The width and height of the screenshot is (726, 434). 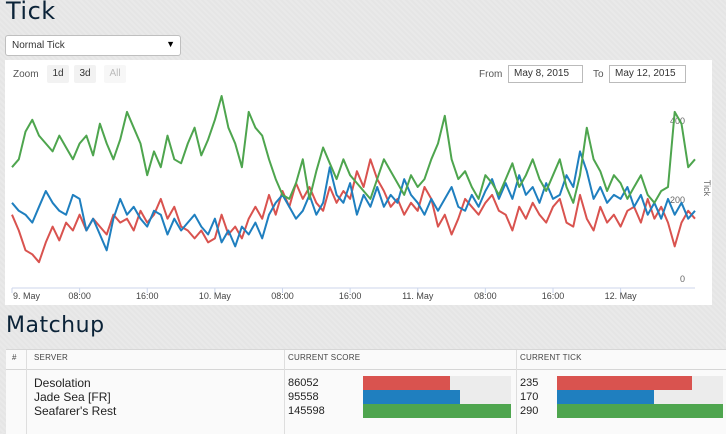 What do you see at coordinates (707, 188) in the screenshot?
I see `y-axis-title: Tick` at bounding box center [707, 188].